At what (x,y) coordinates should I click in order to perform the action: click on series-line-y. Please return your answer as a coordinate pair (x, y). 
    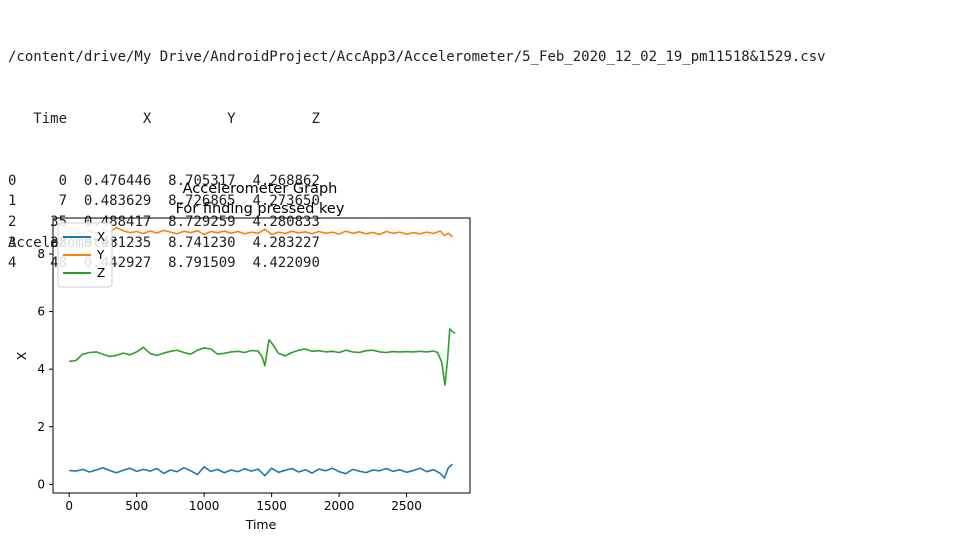
    Looking at the image, I should click on (261, 232).